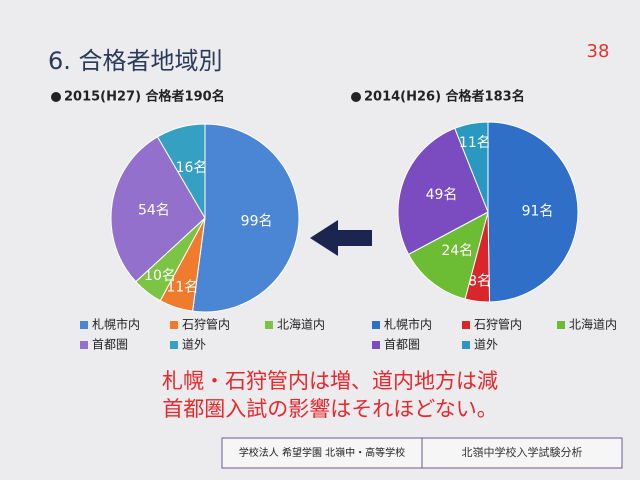 This screenshot has height=480, width=640. Describe the element at coordinates (144, 97) in the screenshot. I see `chart-title: 2015(H27) 合格者190名` at that location.